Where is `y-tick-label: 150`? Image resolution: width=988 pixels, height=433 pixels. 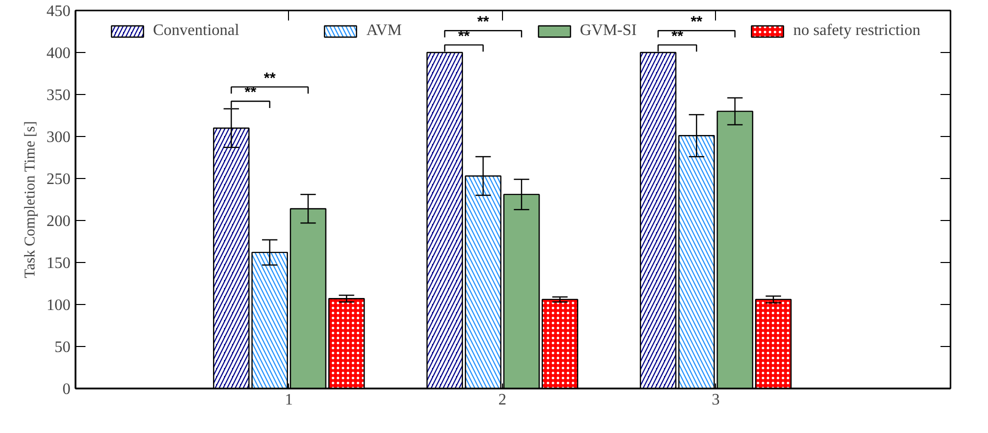 y-tick-label: 150 is located at coordinates (58, 263).